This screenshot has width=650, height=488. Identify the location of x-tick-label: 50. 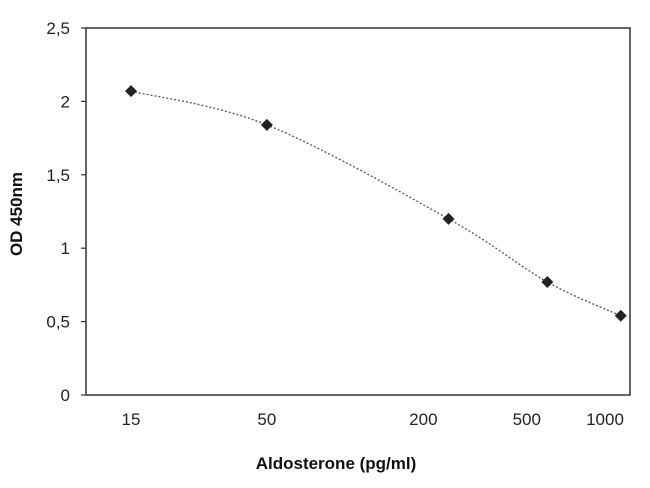
(266, 419).